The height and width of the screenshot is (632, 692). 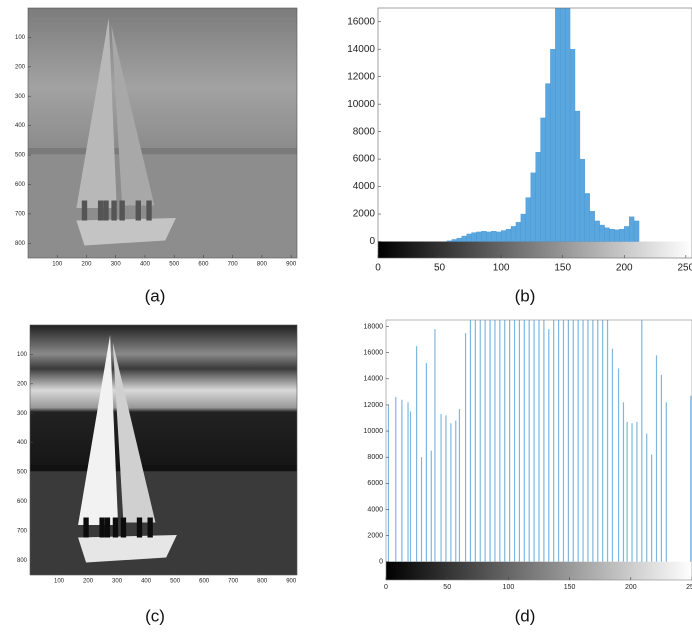 I want to click on water, so click(x=163, y=522).